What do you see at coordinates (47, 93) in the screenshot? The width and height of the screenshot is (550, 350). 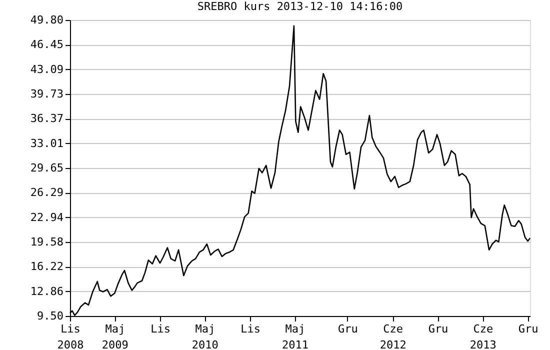 I see `y-tick-label: 39.73` at bounding box center [47, 93].